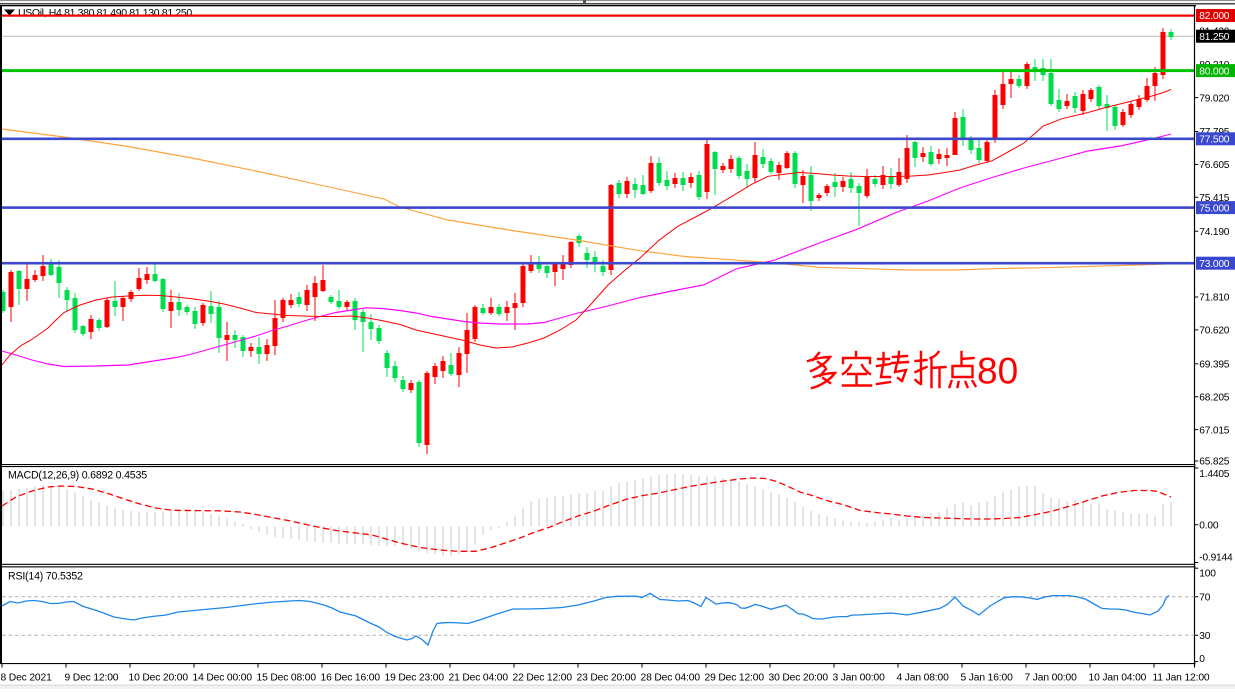  What do you see at coordinates (1214, 298) in the screenshot?
I see `svg-text: 71.810` at bounding box center [1214, 298].